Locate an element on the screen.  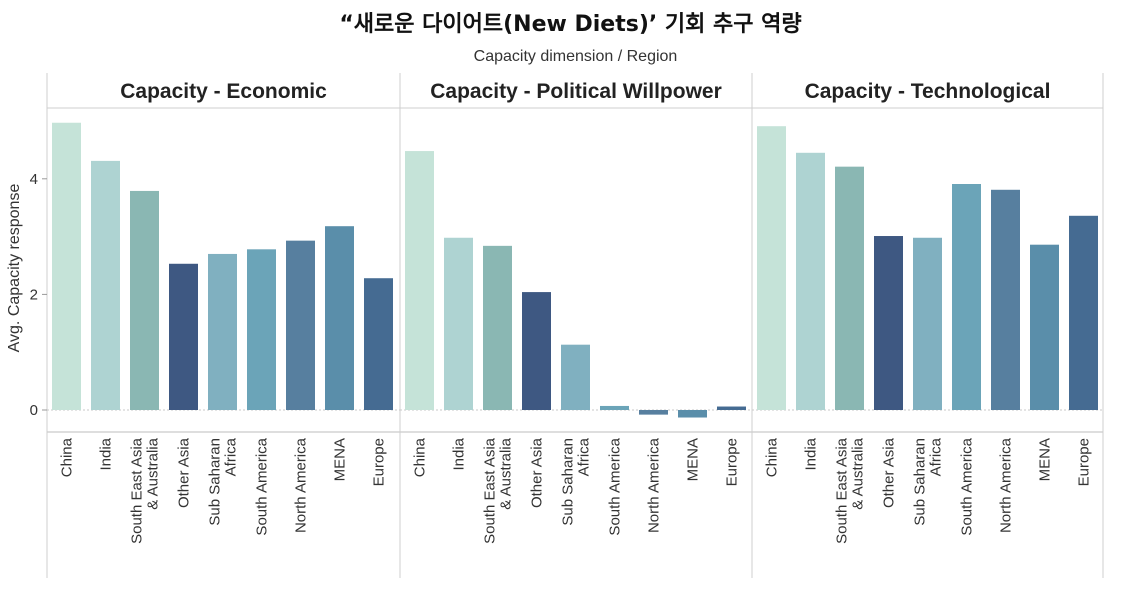
category-label-capacity-technological-8: Europe is located at coordinates (1084, 462).